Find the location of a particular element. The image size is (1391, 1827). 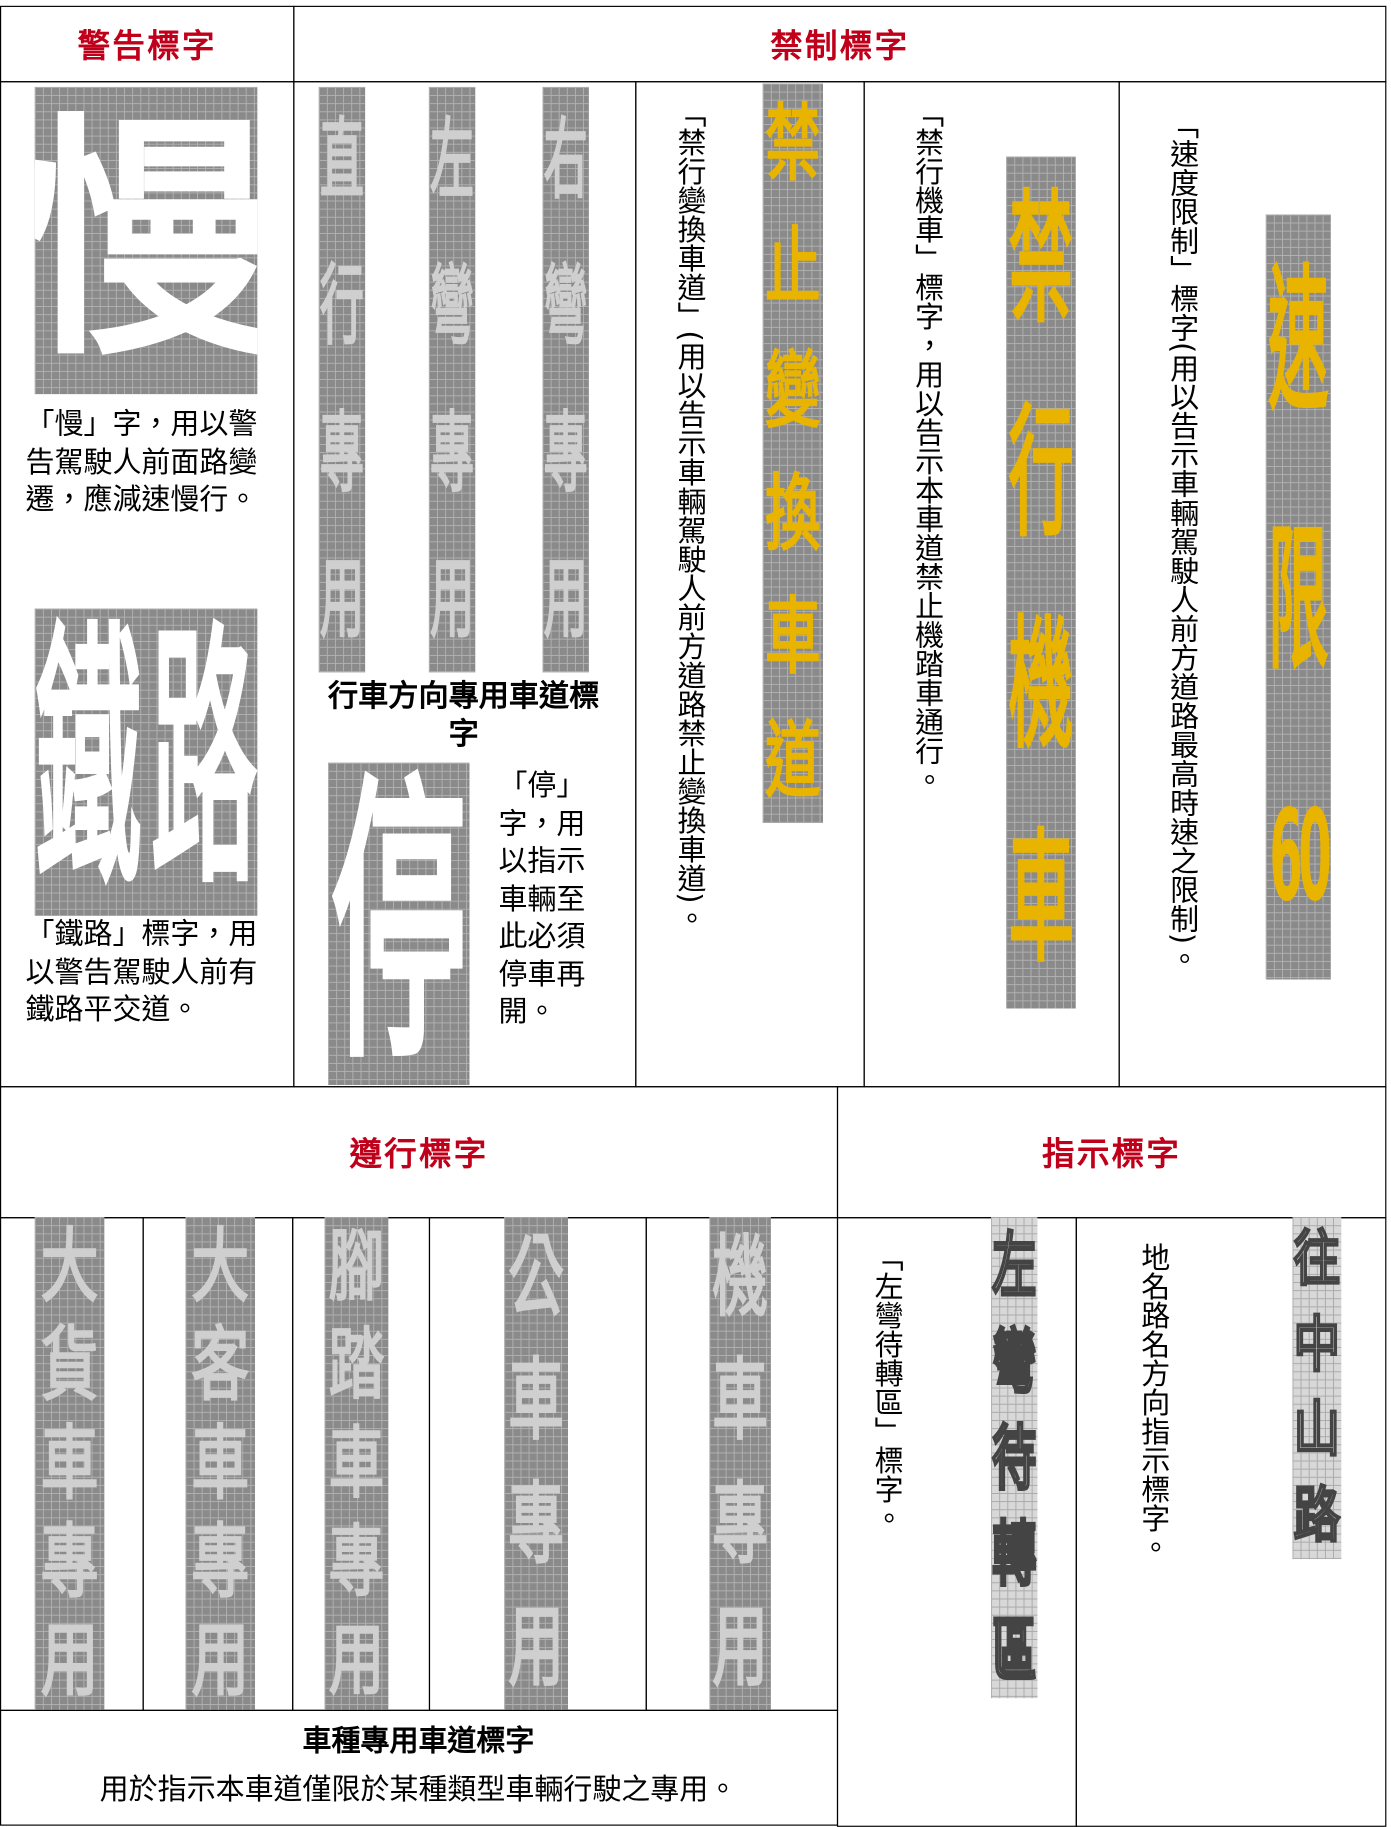

description: 「左彎待轉區」標字。 is located at coordinates (887, 1387).